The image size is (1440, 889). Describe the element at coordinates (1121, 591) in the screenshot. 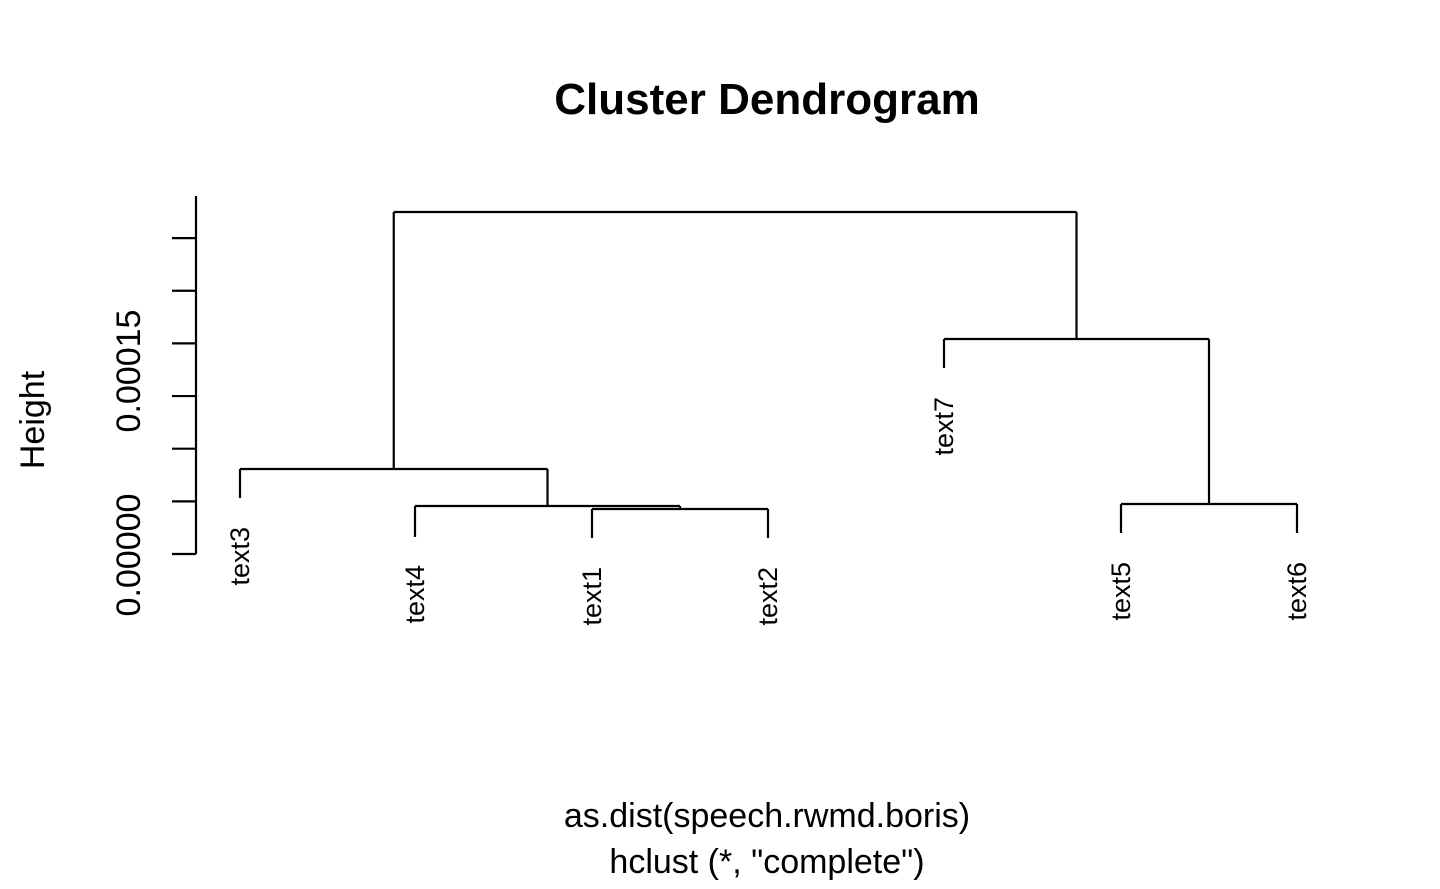

I see `leaf-label-text5: text5` at that location.